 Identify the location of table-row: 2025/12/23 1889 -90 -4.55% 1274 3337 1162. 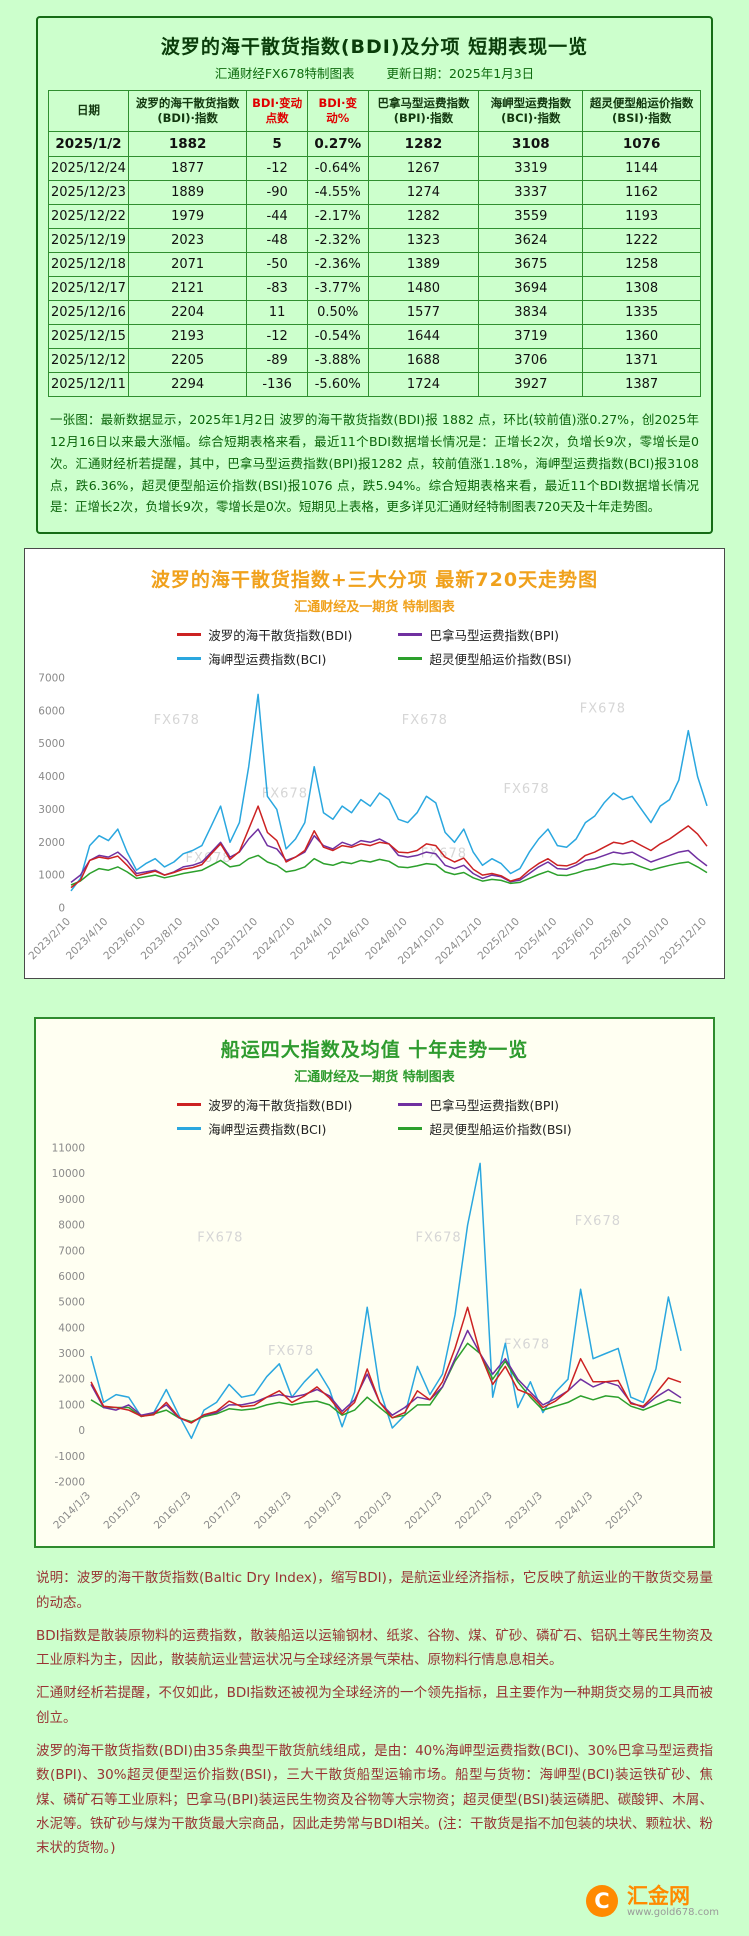
(374, 192).